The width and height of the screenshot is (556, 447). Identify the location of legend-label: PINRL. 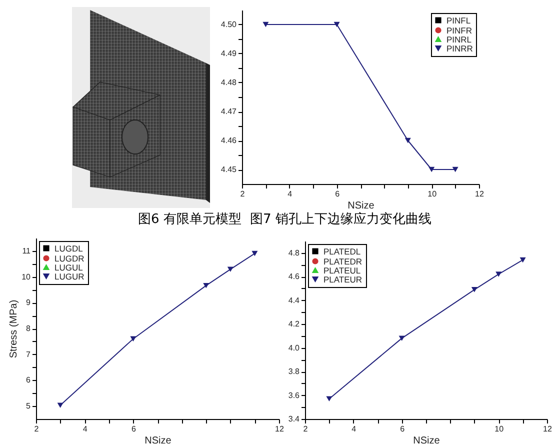
(459, 39).